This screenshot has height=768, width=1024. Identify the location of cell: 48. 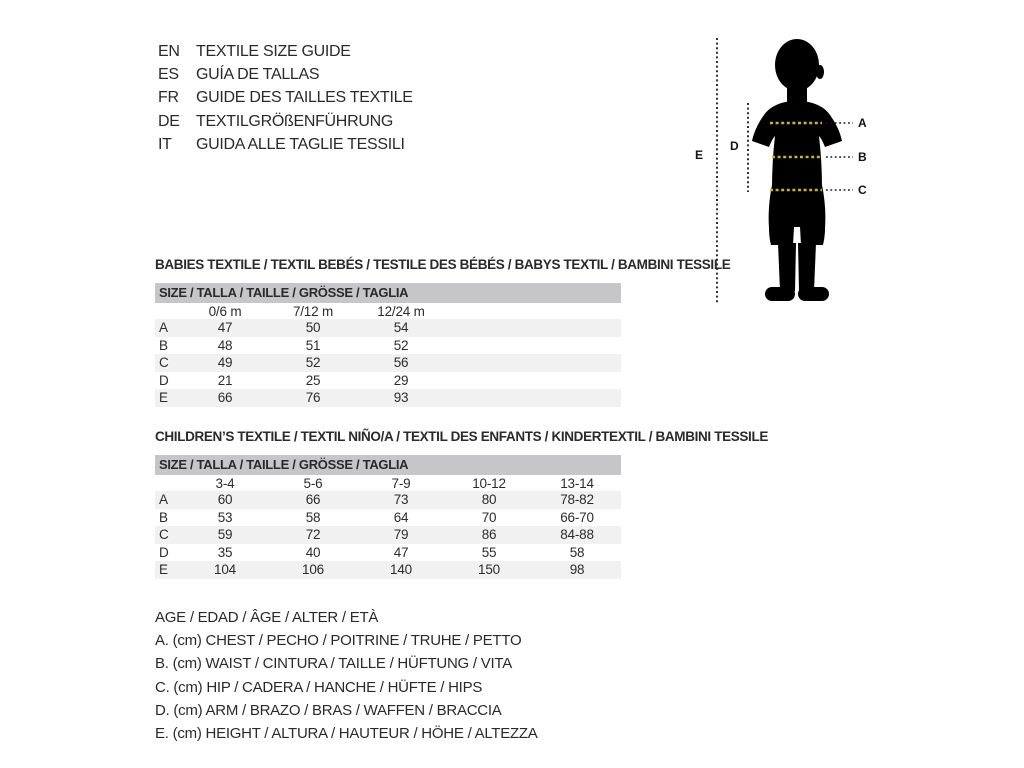
(225, 345).